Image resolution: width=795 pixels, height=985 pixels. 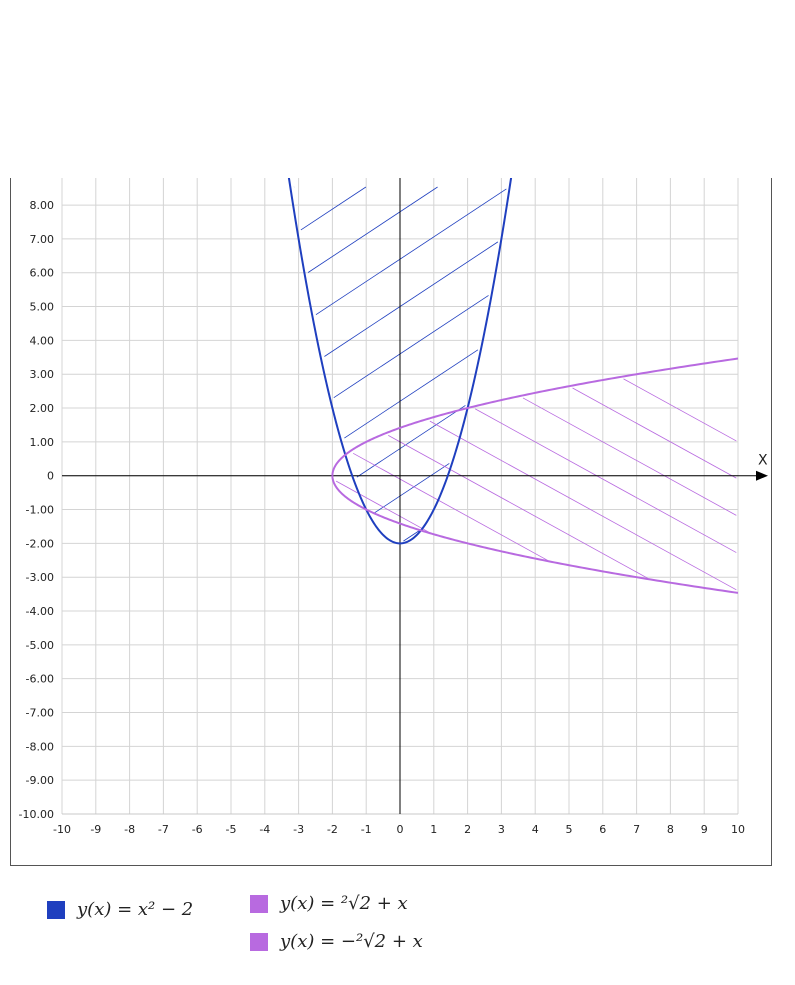 I want to click on y-tick-label: -5.00, so click(x=40, y=645).